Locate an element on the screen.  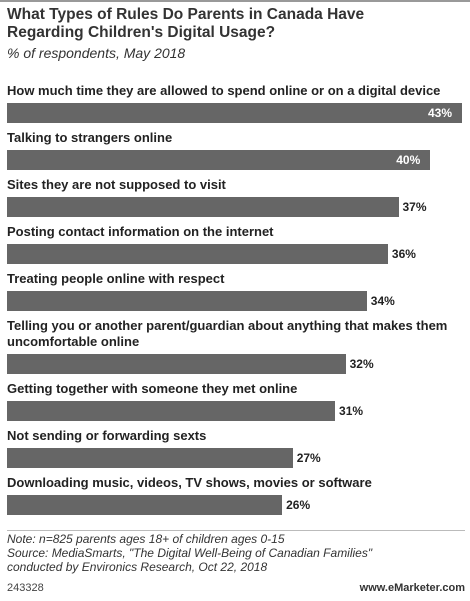
bar-row: Not sending or forwarding sexts 27% is located at coordinates (236, 448).